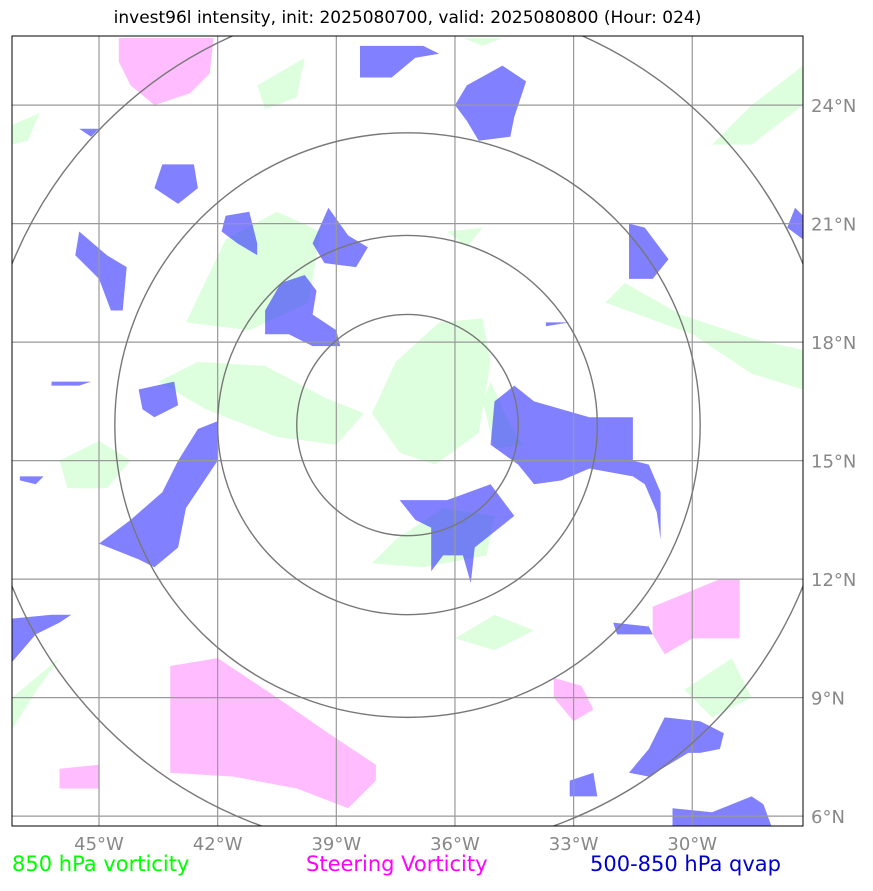 The width and height of the screenshot is (873, 891). I want to click on latitude-tick-label: 24°N, so click(833, 106).